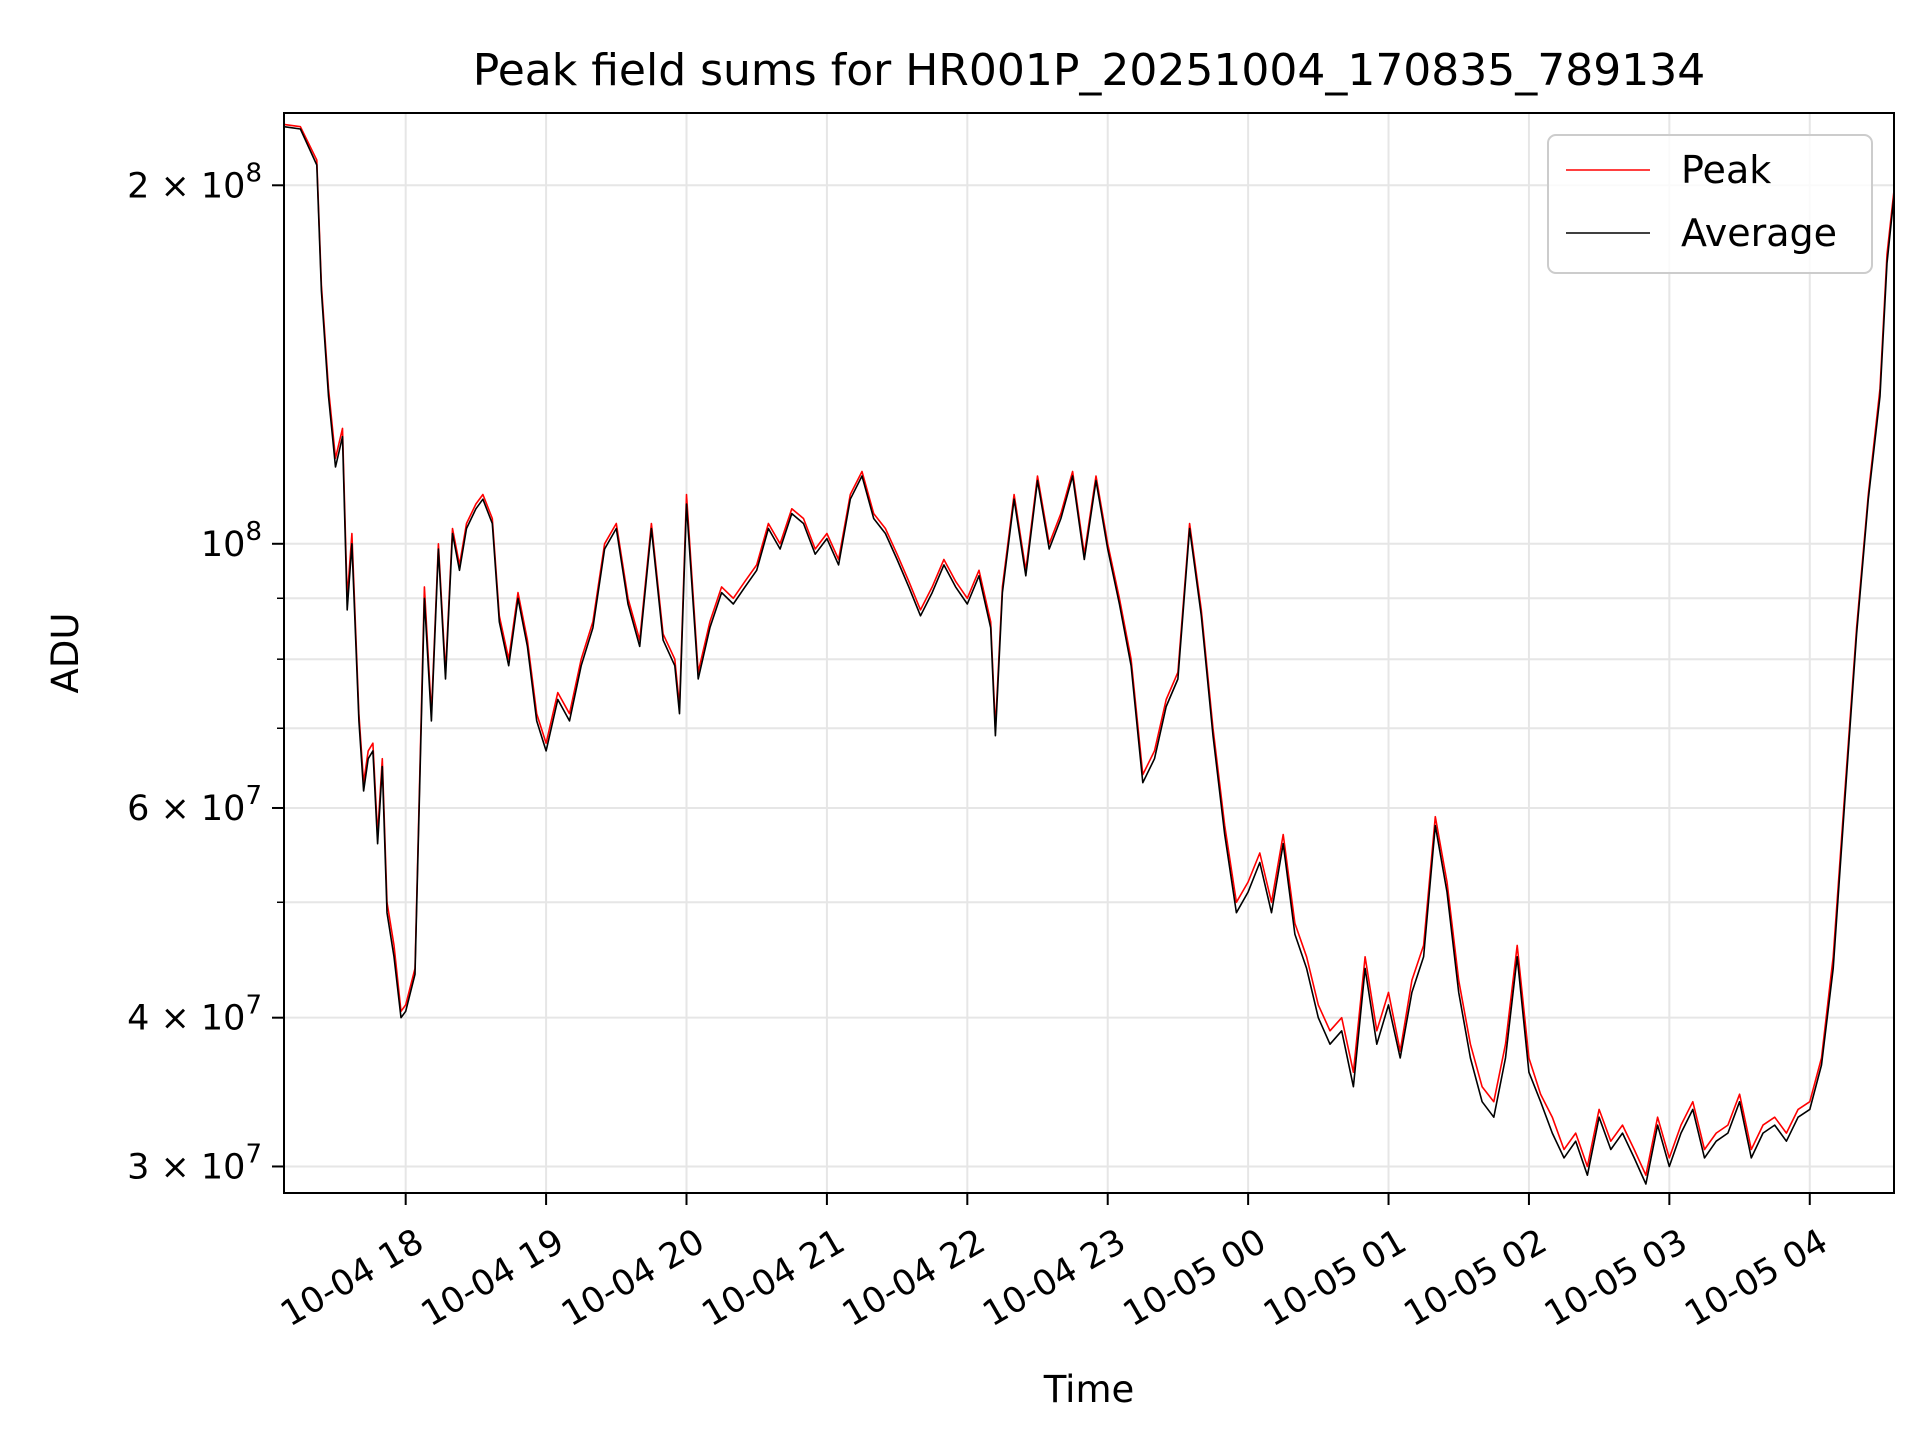  What do you see at coordinates (194, 1163) in the screenshot?
I see `y-tick-label: 3 × 107` at bounding box center [194, 1163].